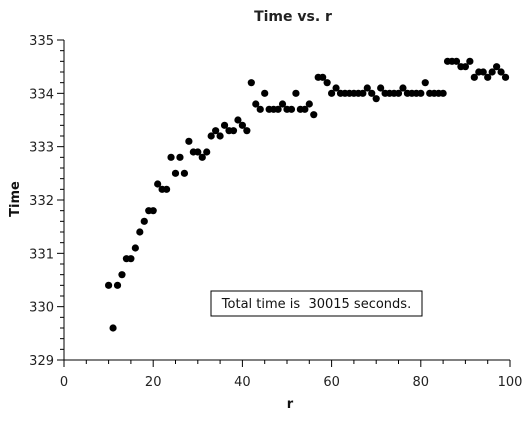 The width and height of the screenshot is (527, 421). What do you see at coordinates (41, 201) in the screenshot?
I see `y-tick-label: 332` at bounding box center [41, 201].